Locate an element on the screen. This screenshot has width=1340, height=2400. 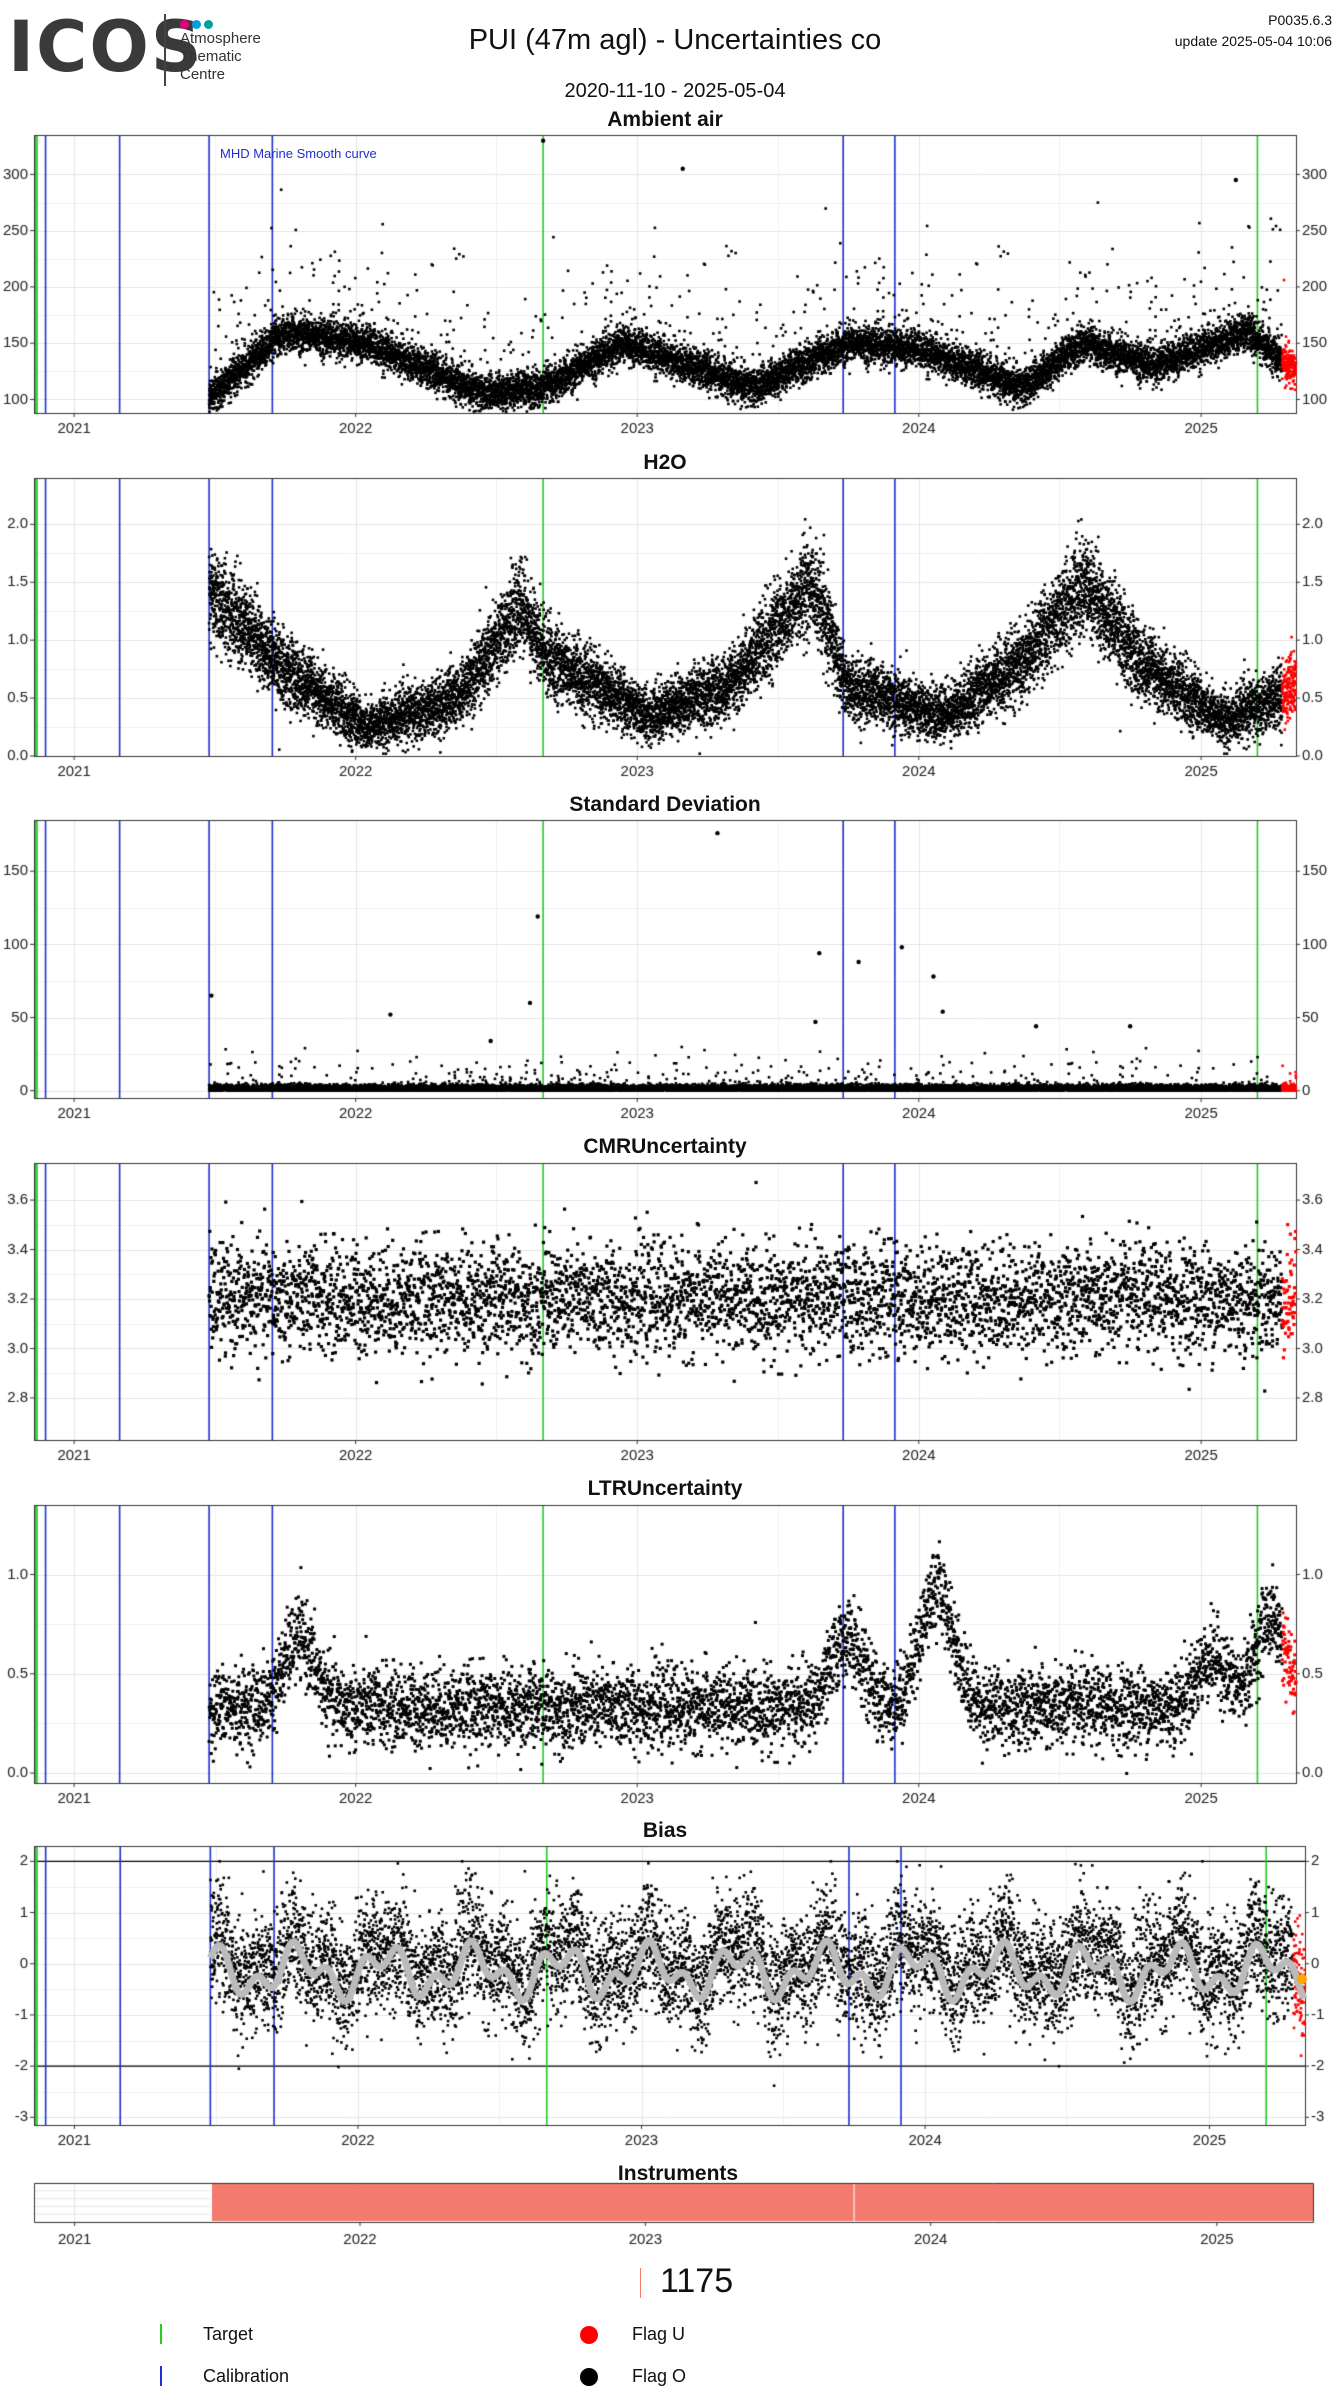
icos-logo: ICOS Atmosphere Thematic Centre is located at coordinates (148, 49).